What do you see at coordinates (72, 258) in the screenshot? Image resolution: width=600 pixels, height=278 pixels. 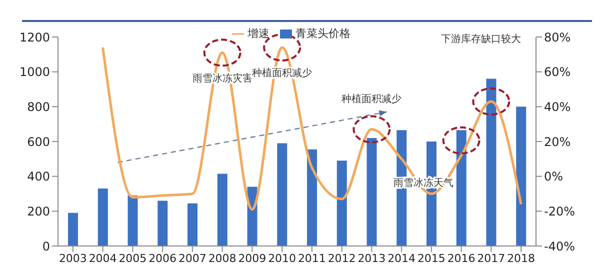 I see `x-tick-label: 2003` at bounding box center [72, 258].